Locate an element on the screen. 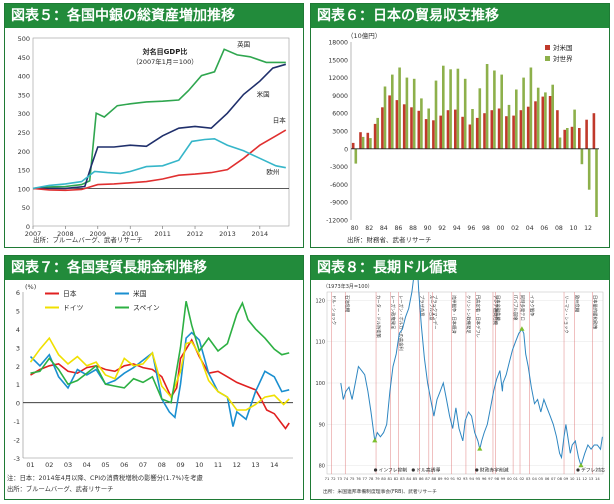  panel-title: 図表６：日本の貿易収支推移 is located at coordinates (460, 16).